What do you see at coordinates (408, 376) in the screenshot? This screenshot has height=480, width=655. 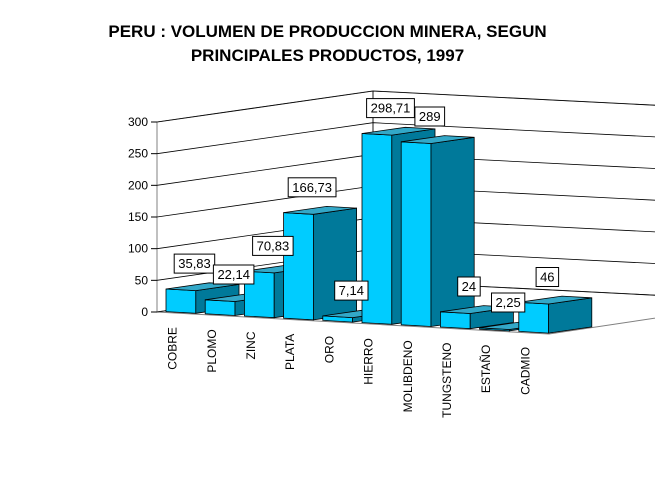 I see `category-label: MOLIBDENO` at bounding box center [408, 376].